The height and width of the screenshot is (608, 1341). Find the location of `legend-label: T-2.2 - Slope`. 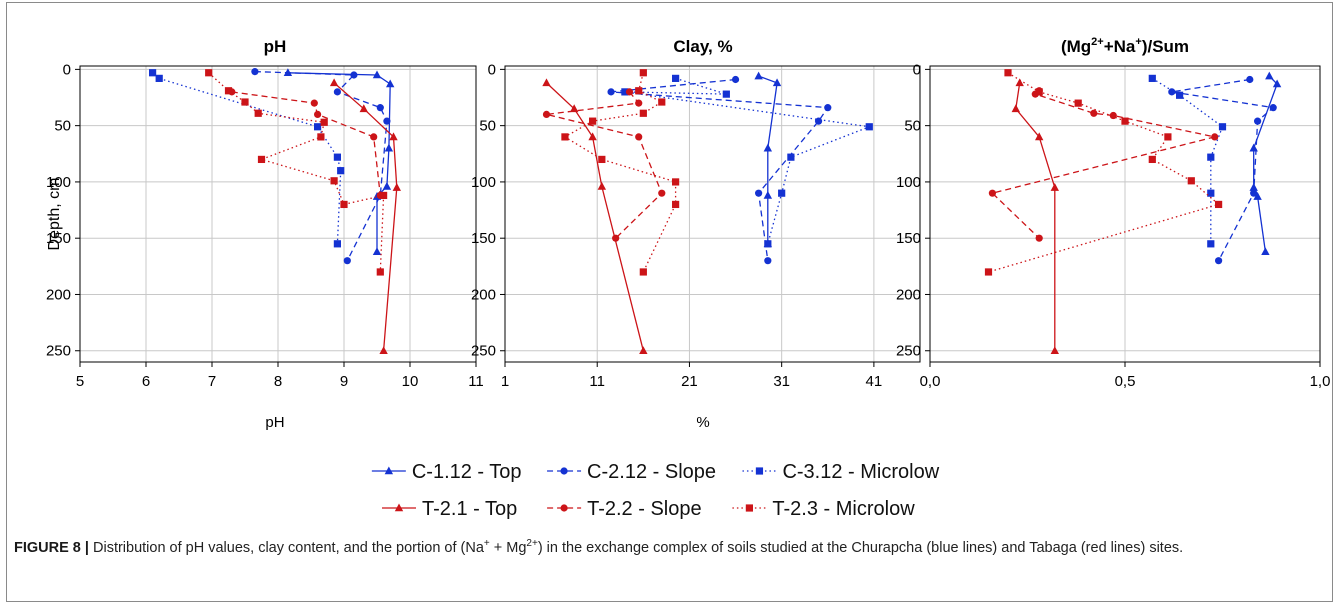

legend-label: T-2.2 - Slope is located at coordinates (644, 509).